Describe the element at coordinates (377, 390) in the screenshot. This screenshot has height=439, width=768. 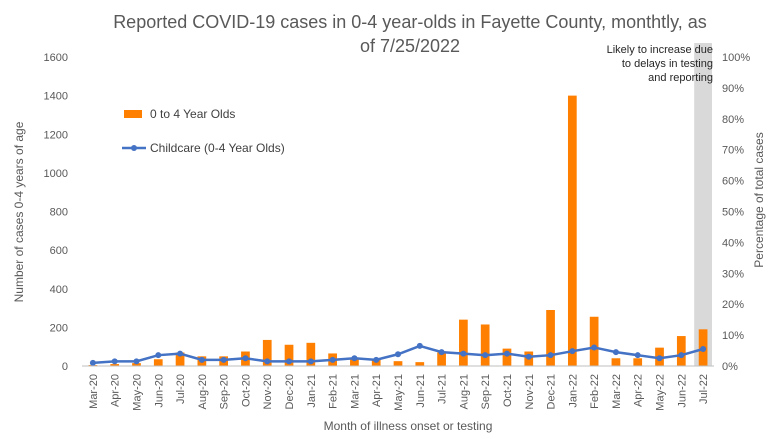
I see `x-tick-label: Apr-21` at that location.